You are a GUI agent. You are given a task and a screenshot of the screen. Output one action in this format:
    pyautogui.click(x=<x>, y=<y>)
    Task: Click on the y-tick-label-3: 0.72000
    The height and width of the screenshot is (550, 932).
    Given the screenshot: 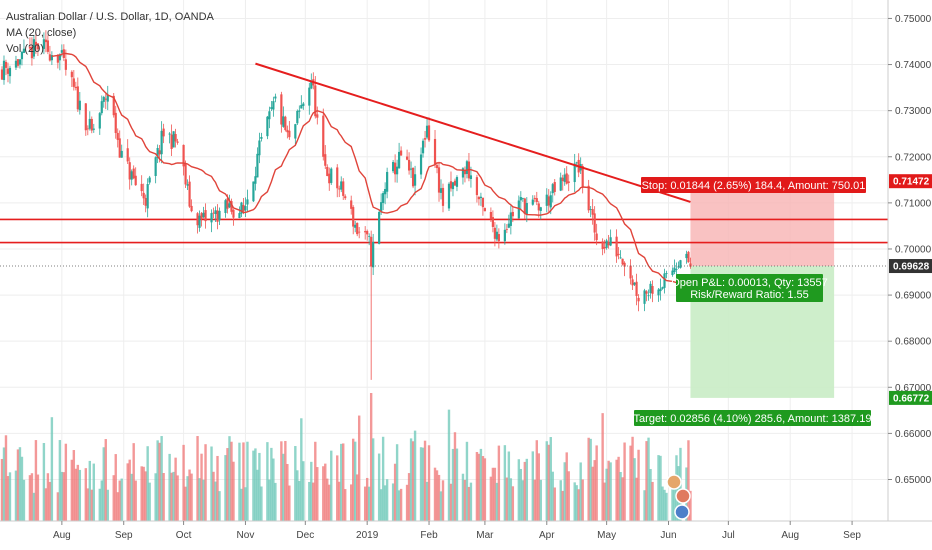 What is the action you would take?
    pyautogui.click(x=913, y=157)
    